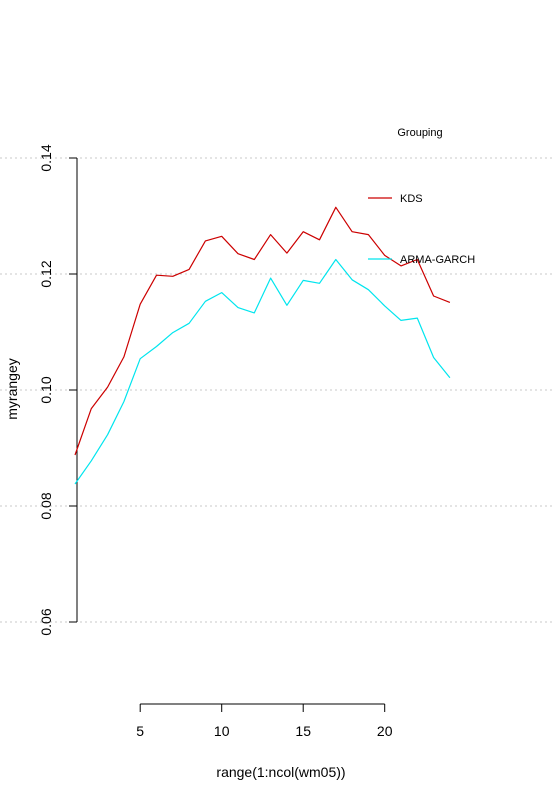 This screenshot has width=553, height=800. Describe the element at coordinates (46, 389) in the screenshot. I see `y-tick-label: 0.10` at that location.